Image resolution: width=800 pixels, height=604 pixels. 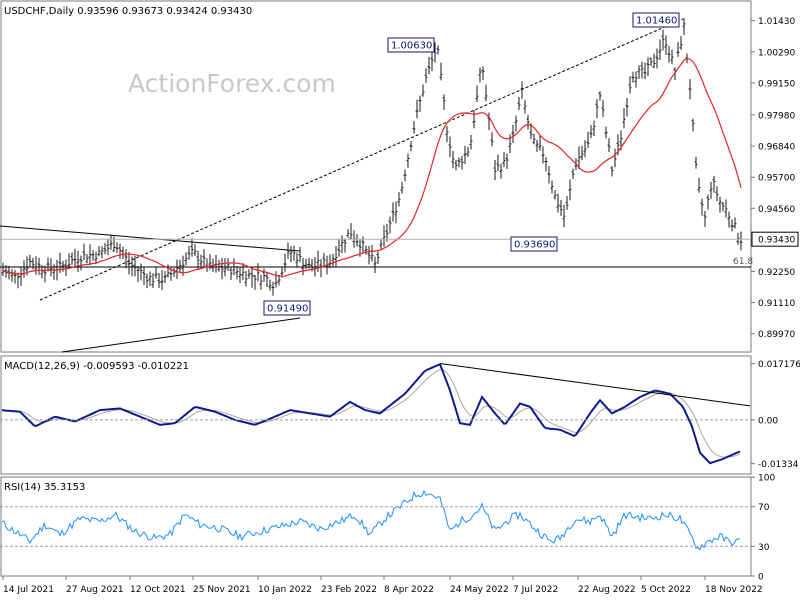 I want to click on time-tick-label: 12 Oct 2021, so click(x=158, y=590).